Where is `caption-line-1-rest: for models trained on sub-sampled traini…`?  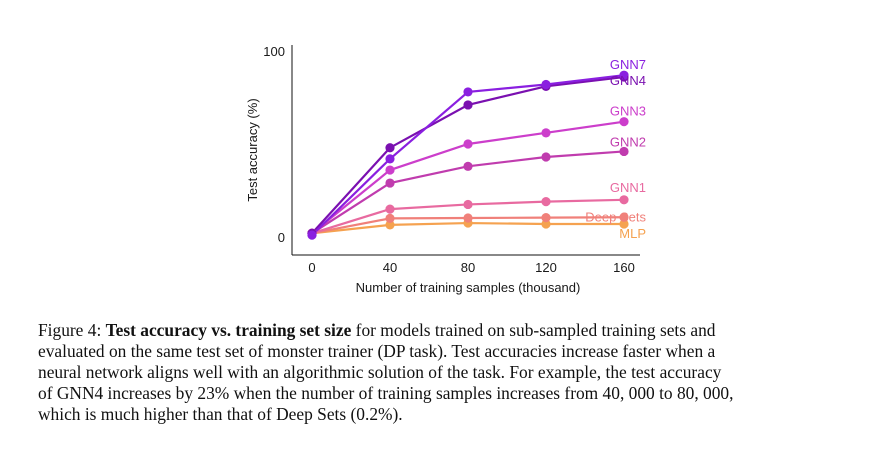
caption-line-1-rest: for models trained on sub-sampled traini… is located at coordinates (533, 330).